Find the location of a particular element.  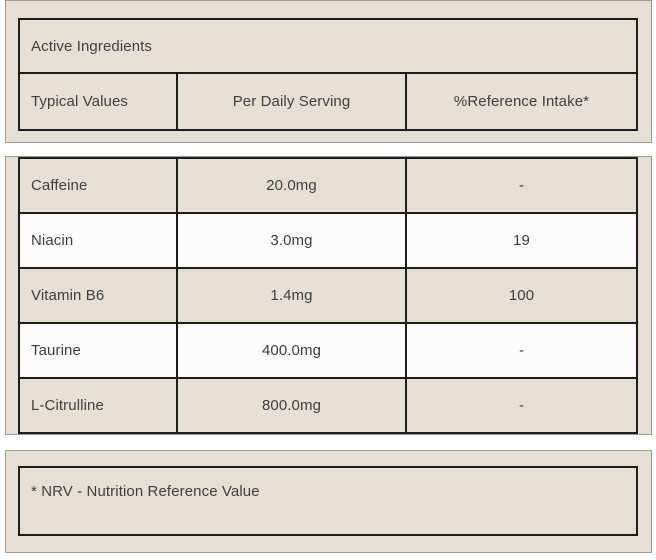

footnote-text: * NRV - Nutrition Reference Value is located at coordinates (145, 491).